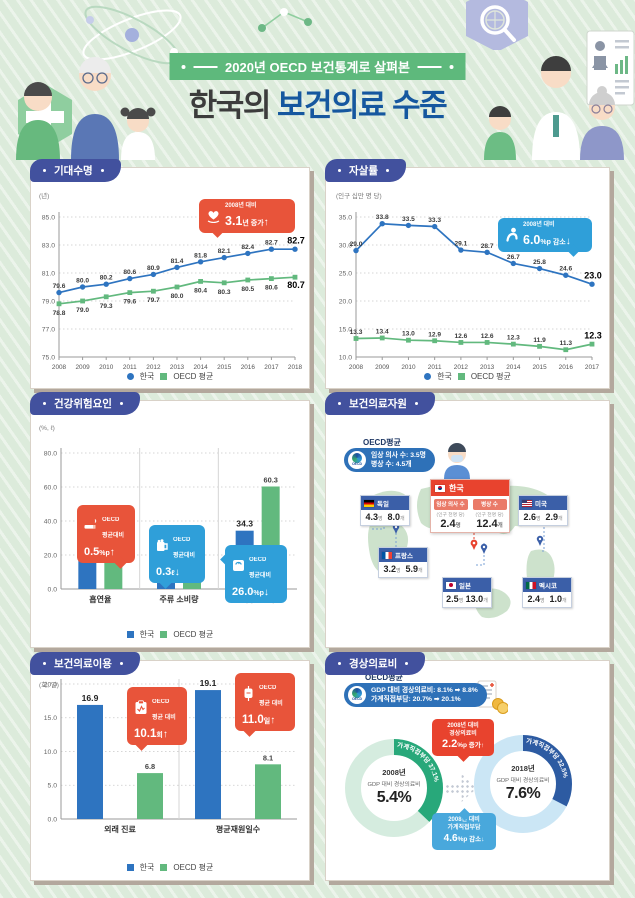  Describe the element at coordinates (224, 292) in the screenshot. I see `svg-text: 80.3` at that location.